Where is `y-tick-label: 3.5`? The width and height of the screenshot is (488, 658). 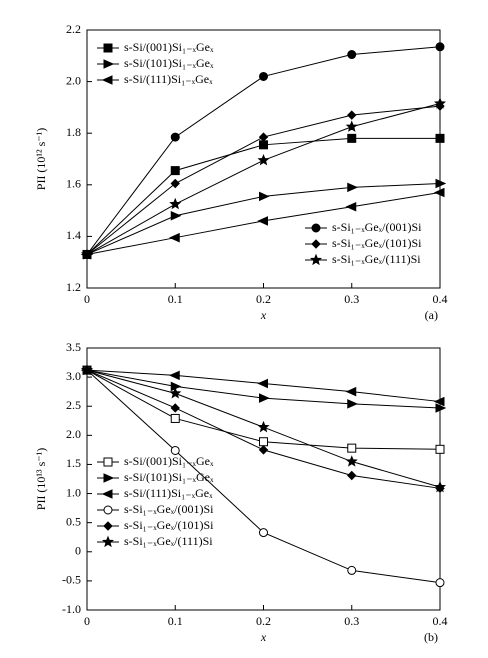
y-tick-label: 3.5 is located at coordinates (73, 347).